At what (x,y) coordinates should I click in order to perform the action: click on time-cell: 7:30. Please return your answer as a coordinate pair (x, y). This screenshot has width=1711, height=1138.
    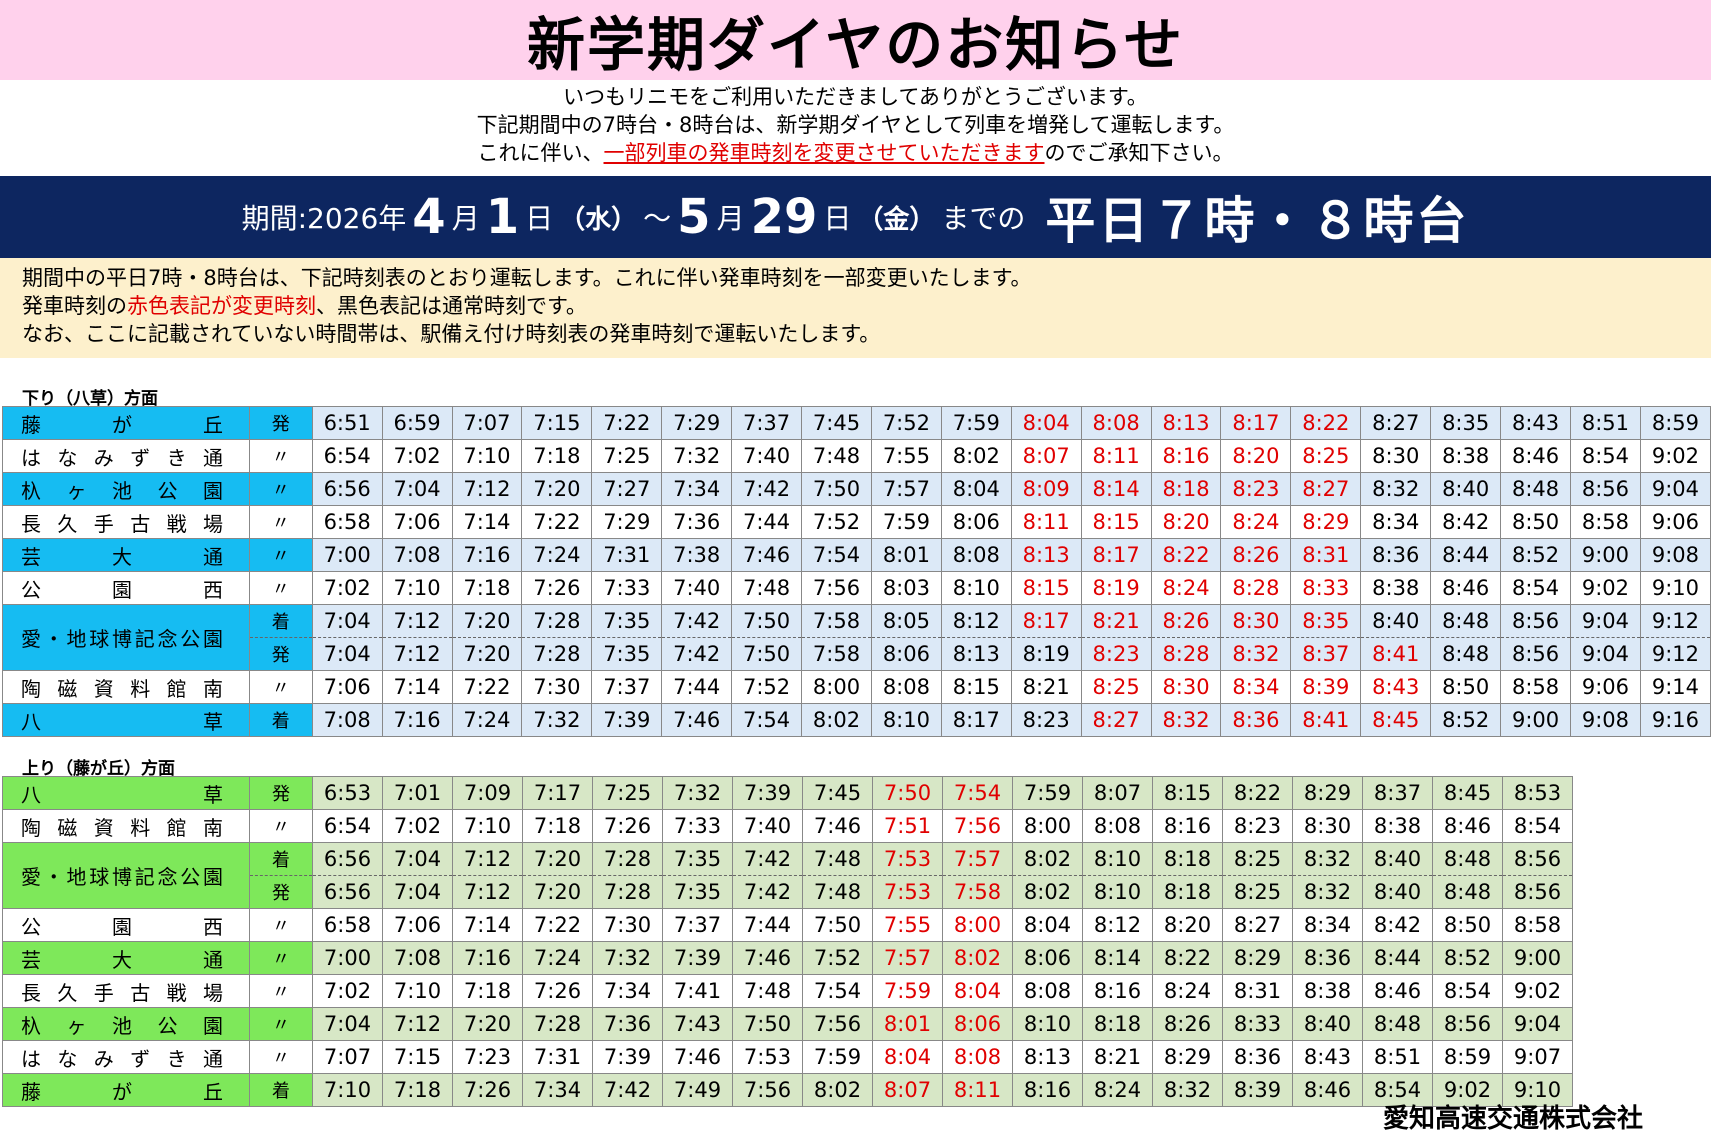
    Looking at the image, I should click on (557, 687).